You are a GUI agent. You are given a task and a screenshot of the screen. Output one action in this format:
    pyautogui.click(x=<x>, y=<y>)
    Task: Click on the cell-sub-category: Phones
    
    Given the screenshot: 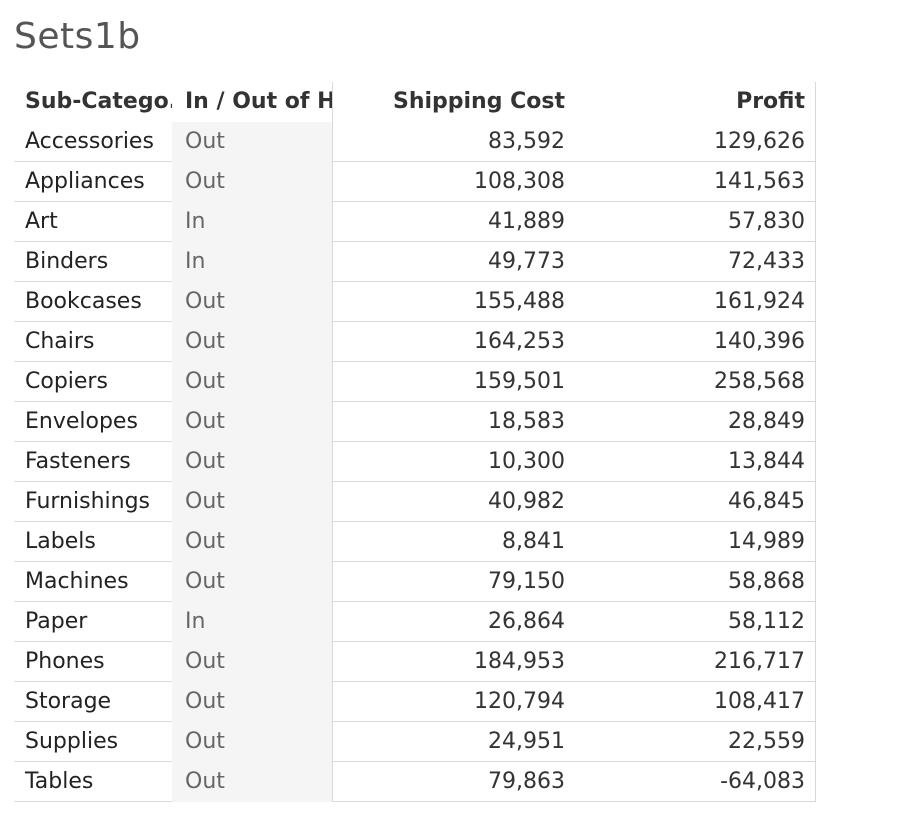 What is the action you would take?
    pyautogui.click(x=65, y=661)
    